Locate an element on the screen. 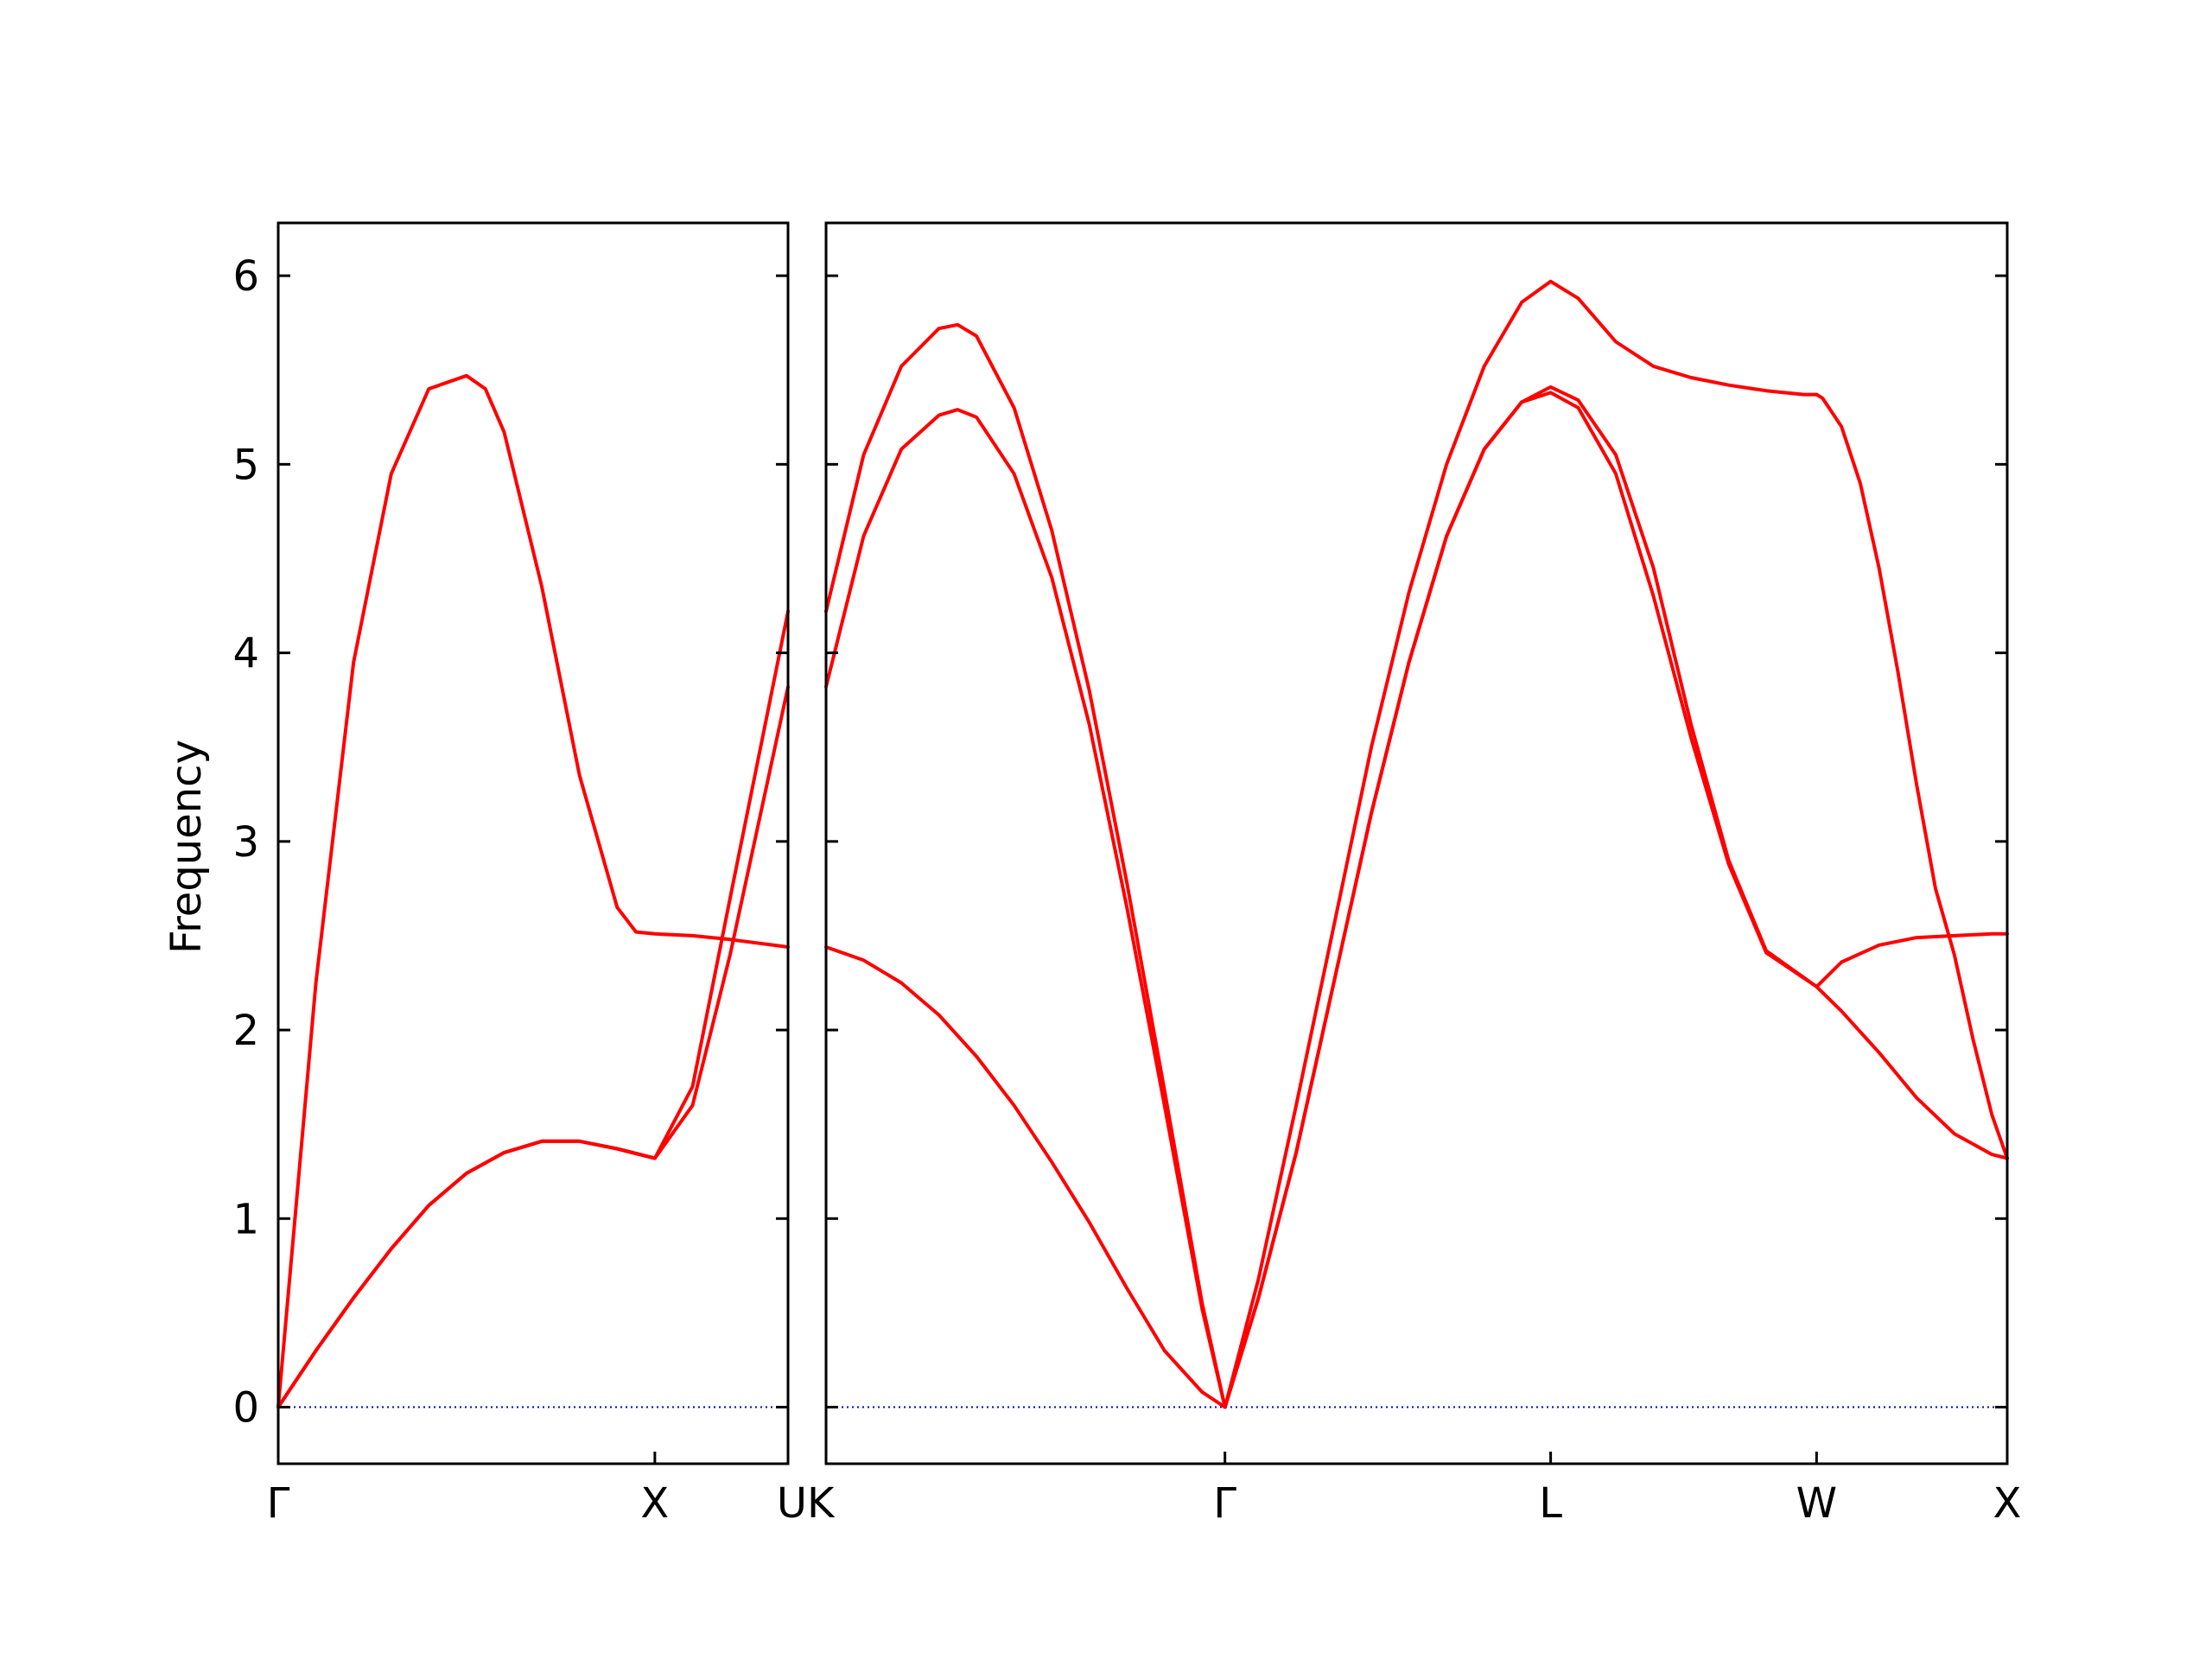 This screenshot has width=2212, height=1659. x-tick-label: U is located at coordinates (792, 1503).